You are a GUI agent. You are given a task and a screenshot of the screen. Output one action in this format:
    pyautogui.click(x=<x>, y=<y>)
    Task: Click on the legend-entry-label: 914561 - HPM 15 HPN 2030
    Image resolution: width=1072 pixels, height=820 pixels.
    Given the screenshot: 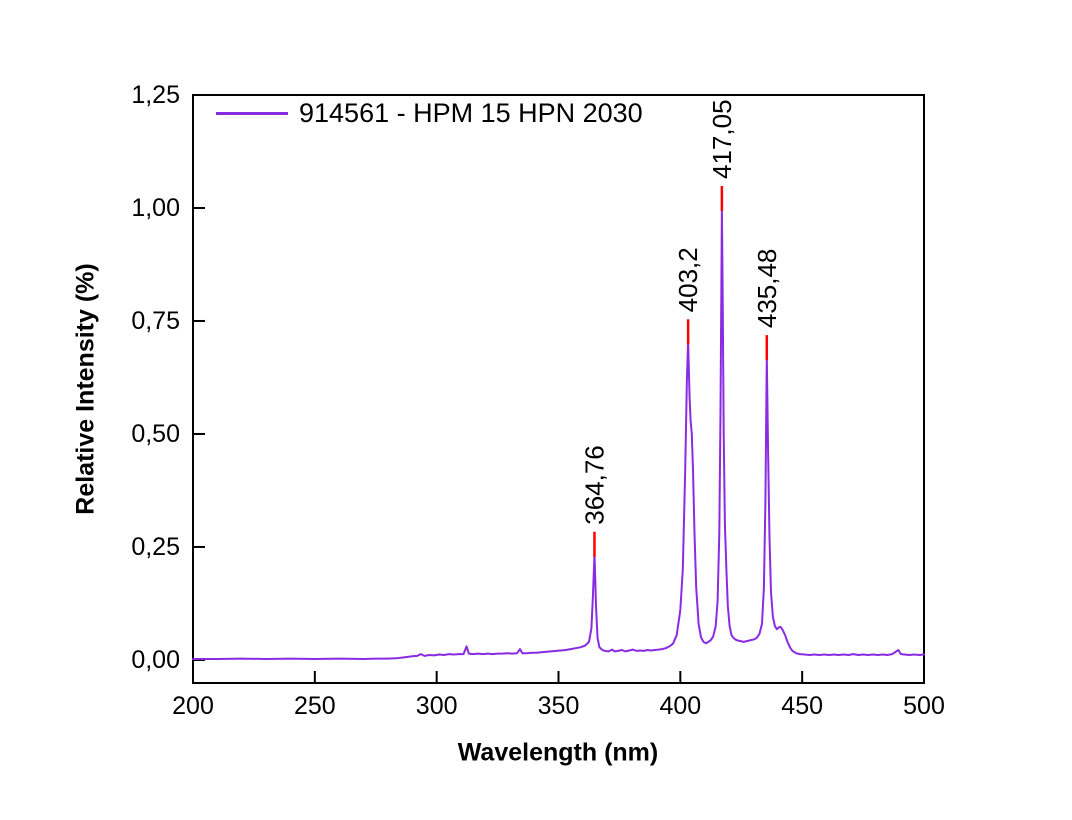 What is the action you would take?
    pyautogui.click(x=471, y=112)
    